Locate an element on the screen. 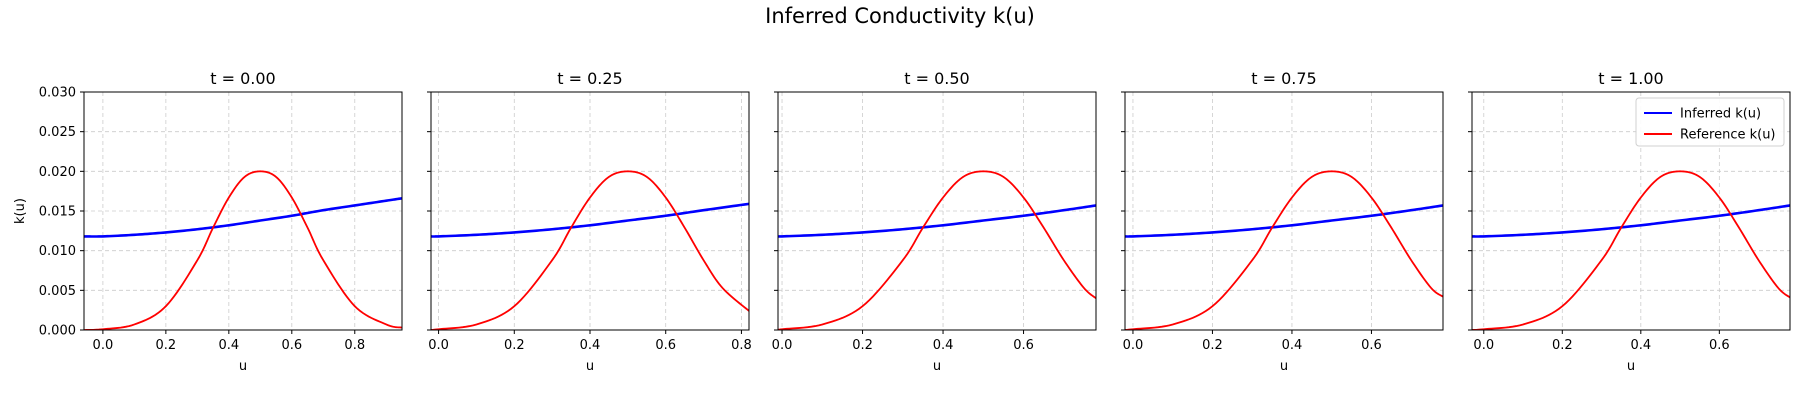  y-tick-label: 0.015 is located at coordinates (57, 212).